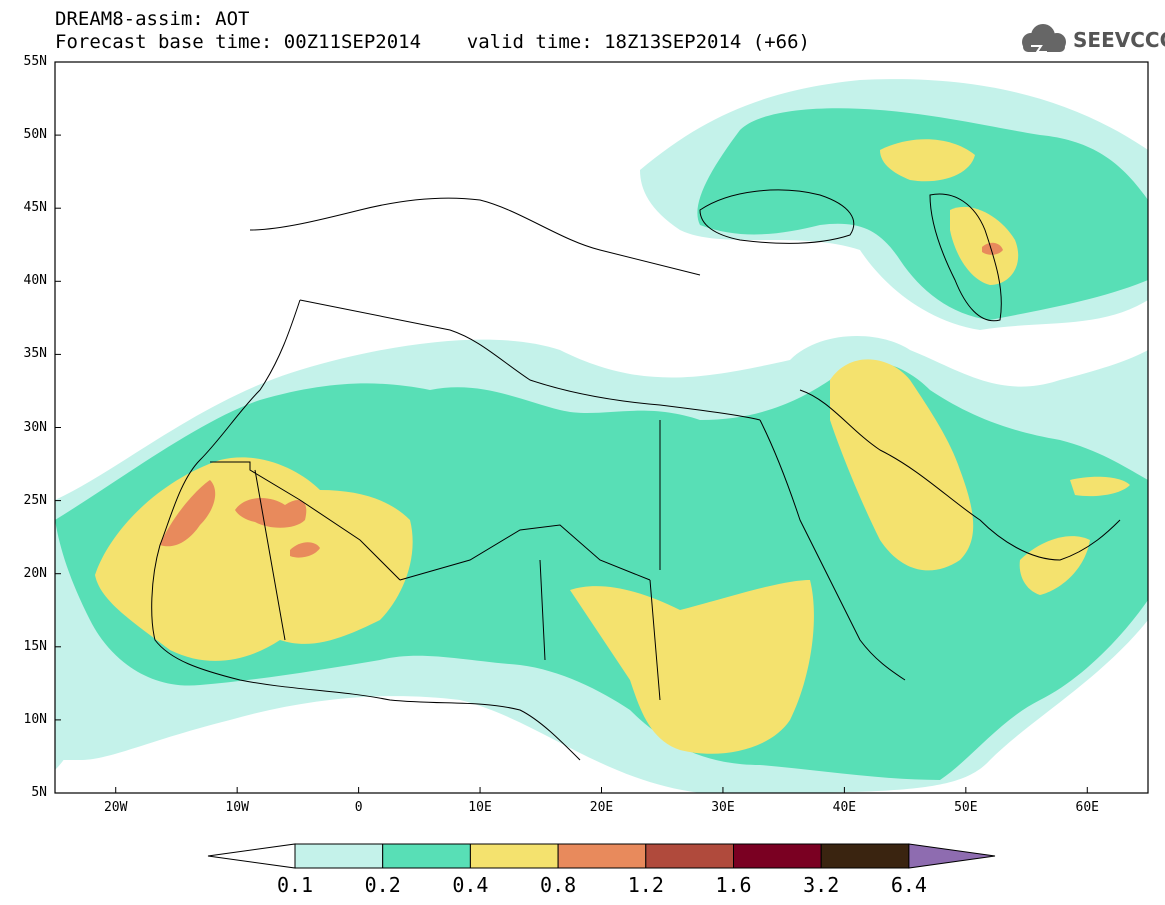  What do you see at coordinates (530, 360) in the screenshot?
I see `coastline-med` at bounding box center [530, 360].